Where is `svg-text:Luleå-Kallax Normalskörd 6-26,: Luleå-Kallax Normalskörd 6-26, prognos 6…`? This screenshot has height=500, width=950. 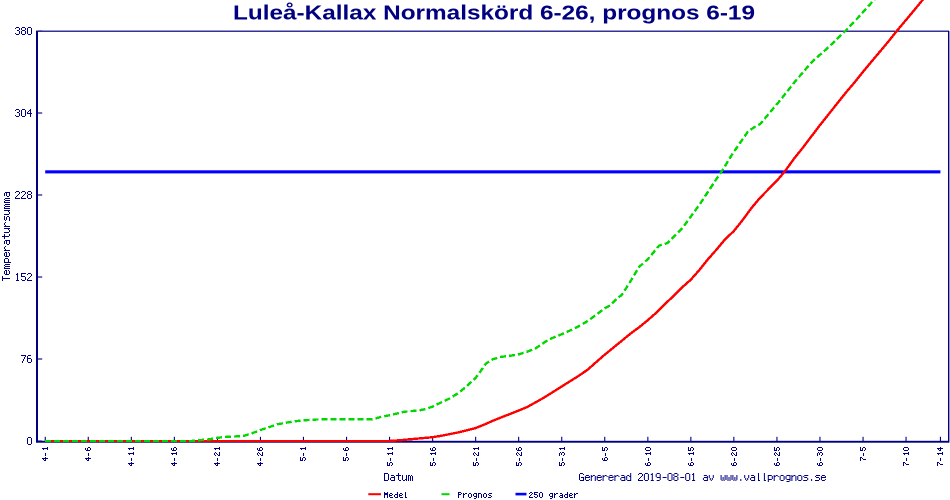
svg-text:Luleå-Kallax Normalskörd 6-26,: Luleå-Kallax Normalskörd 6-26, prognos 6… is located at coordinates (494, 12).